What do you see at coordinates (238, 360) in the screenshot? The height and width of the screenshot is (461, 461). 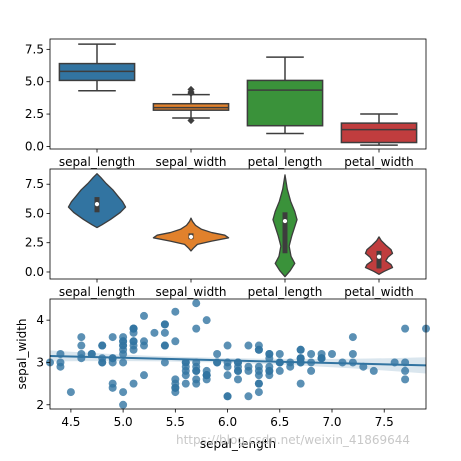 I see `regression-line` at bounding box center [238, 360].